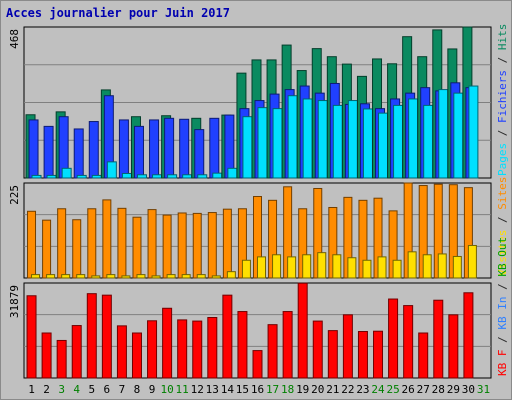 The image size is (512, 401). What do you see at coordinates (502, 313) in the screenshot?
I see `legend-item-3: KB In` at bounding box center [502, 313].